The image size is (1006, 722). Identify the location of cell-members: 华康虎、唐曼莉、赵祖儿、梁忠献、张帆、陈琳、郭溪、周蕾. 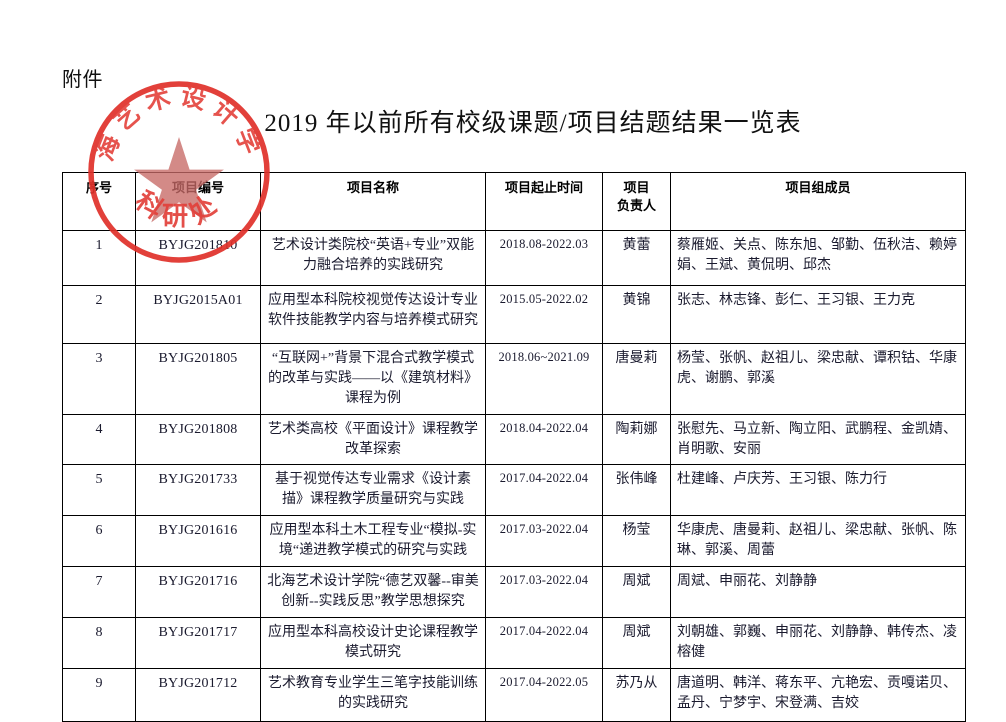
(818, 541).